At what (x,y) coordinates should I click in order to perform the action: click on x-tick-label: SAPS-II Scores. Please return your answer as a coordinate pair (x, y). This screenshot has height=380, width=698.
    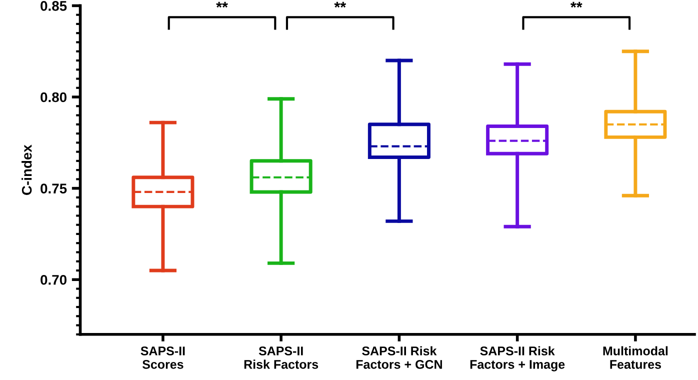
    Looking at the image, I should click on (162, 357).